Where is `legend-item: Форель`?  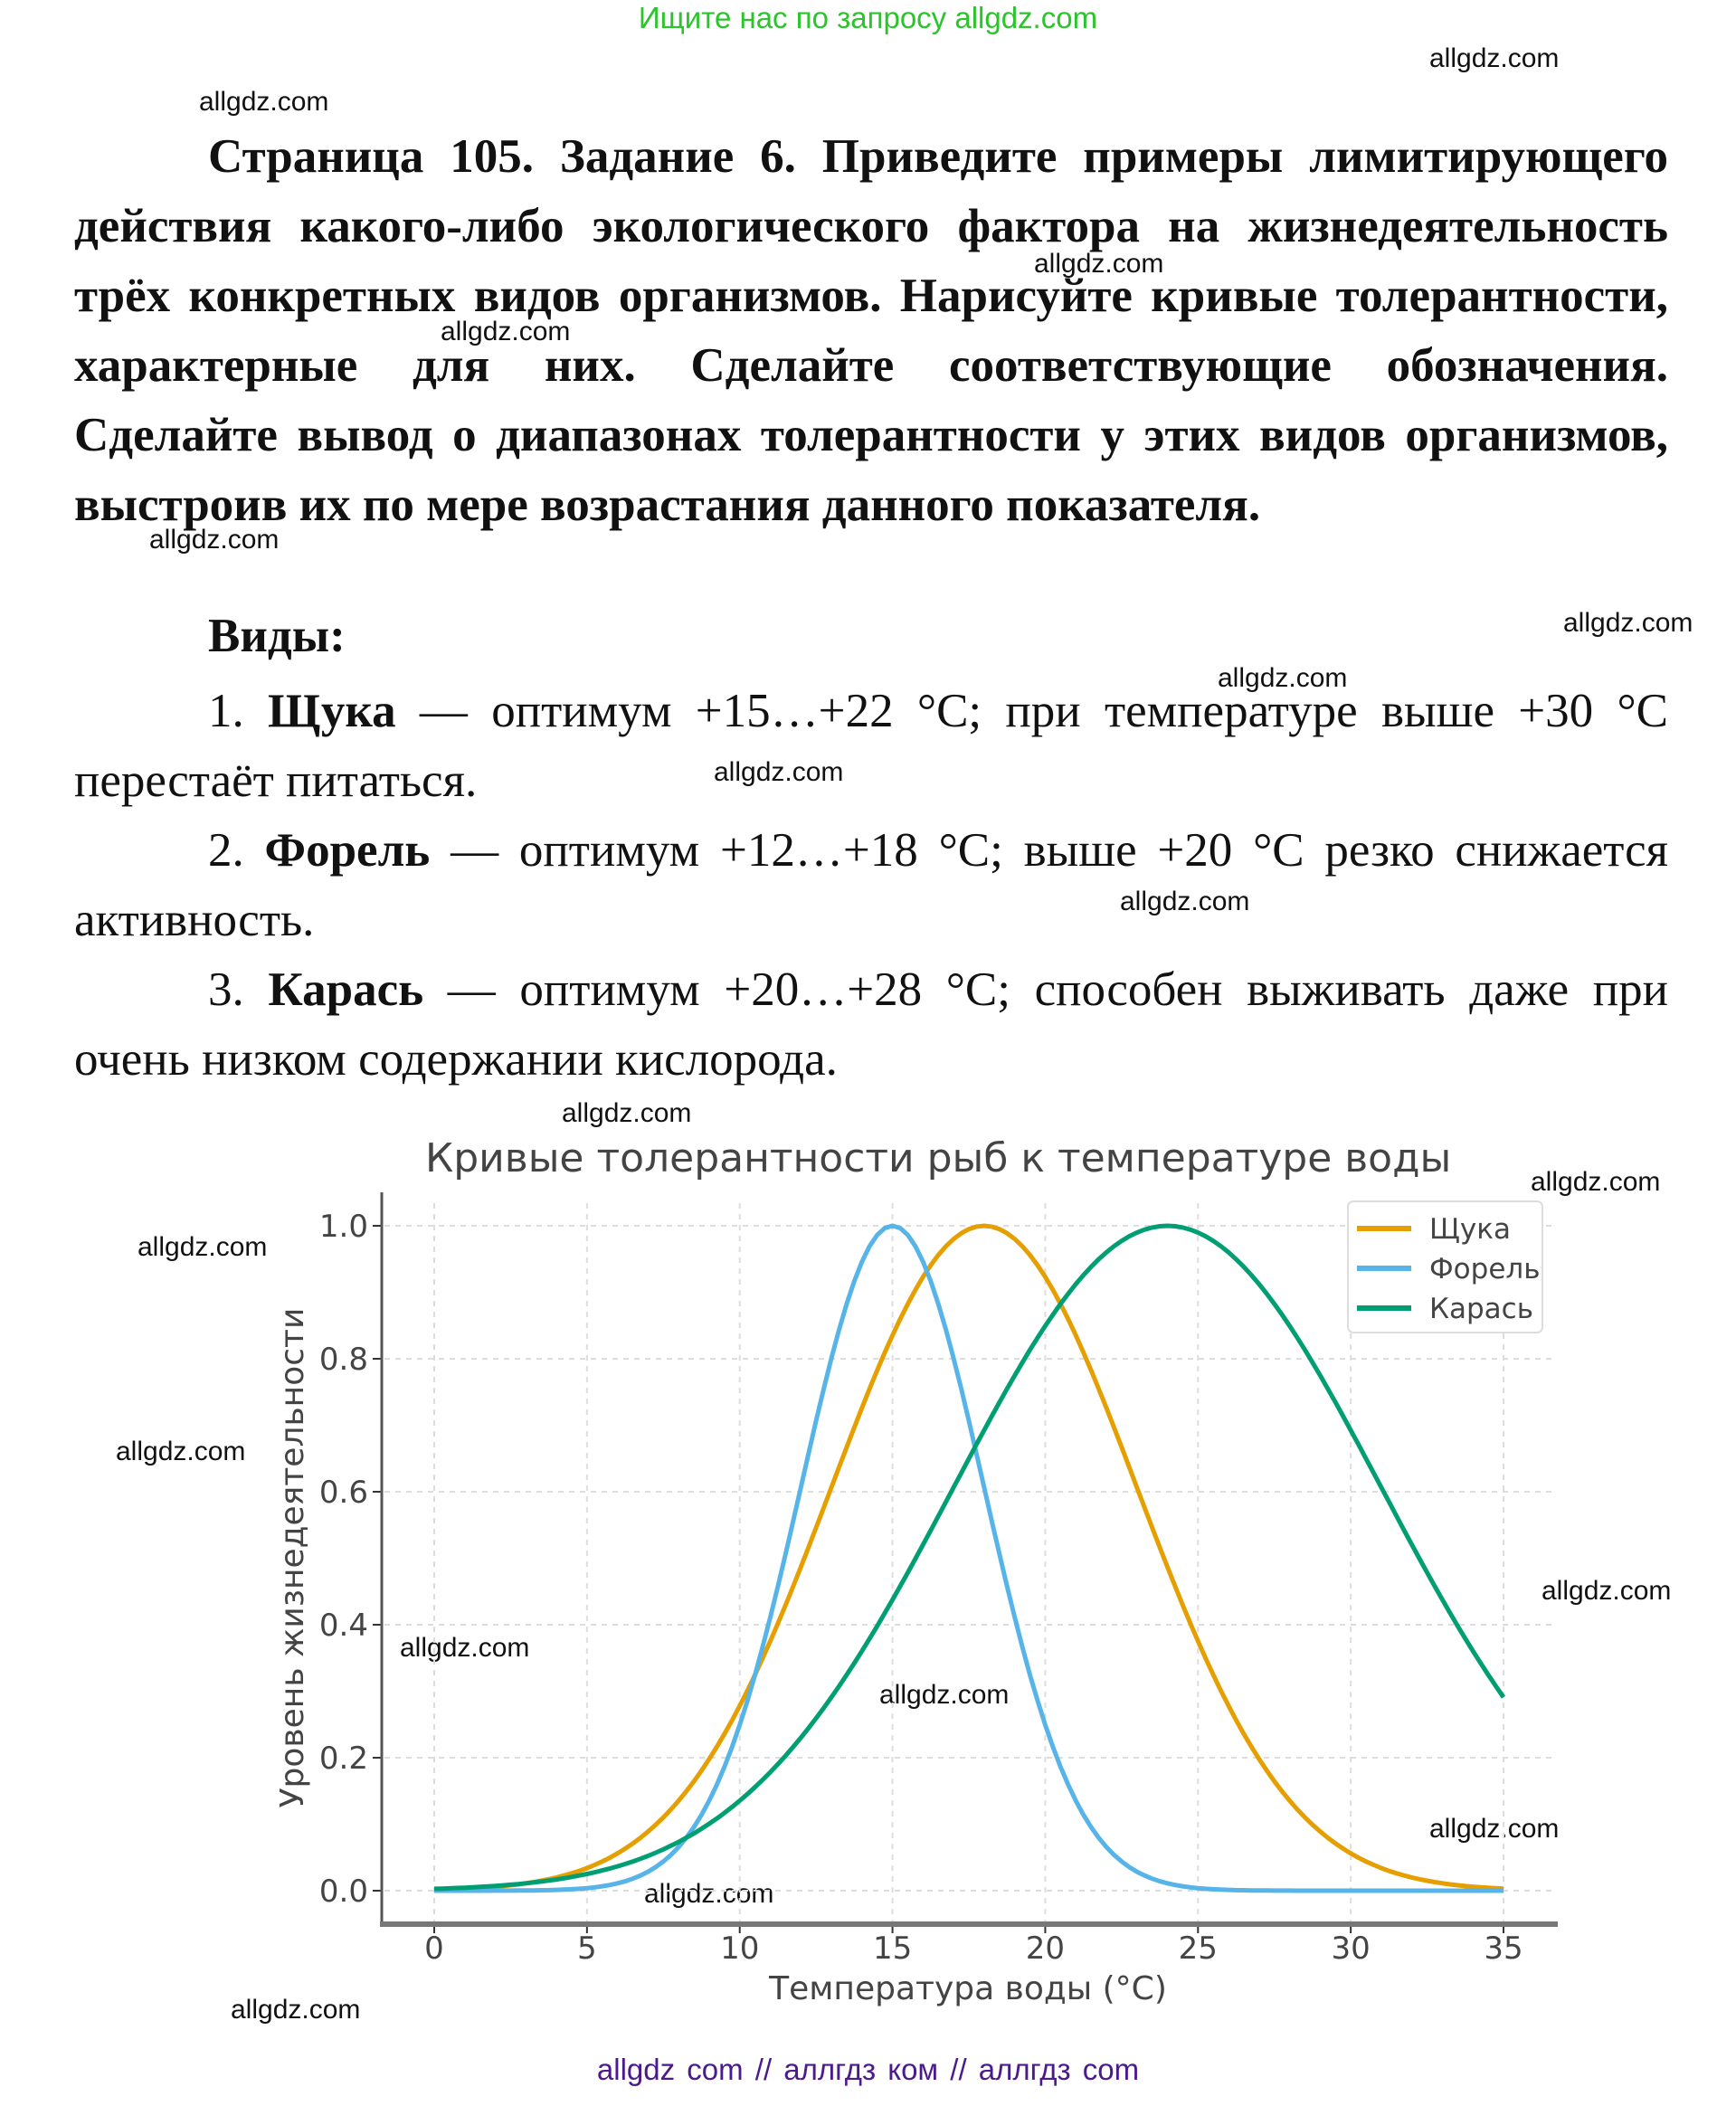
legend-item: Форель is located at coordinates (1485, 1269).